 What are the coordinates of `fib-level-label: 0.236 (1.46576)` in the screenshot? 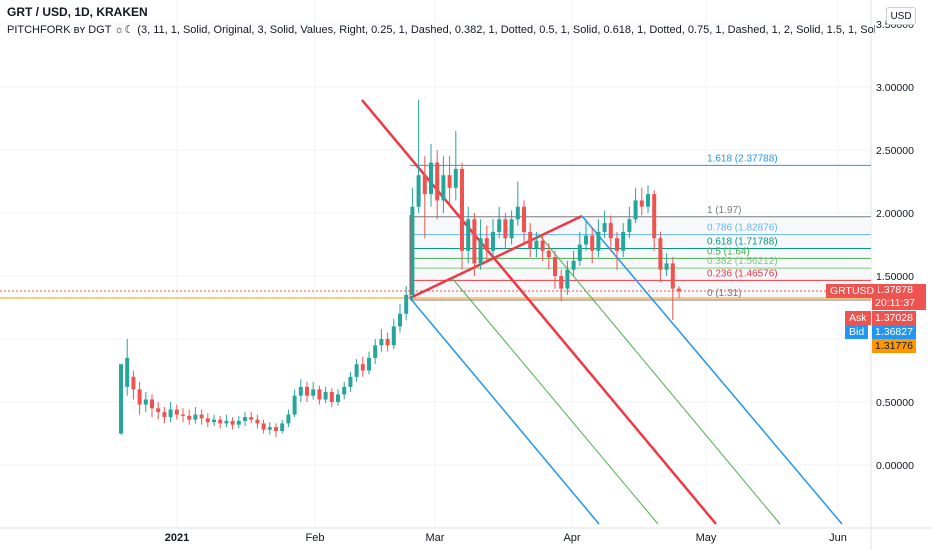 It's located at (742, 273).